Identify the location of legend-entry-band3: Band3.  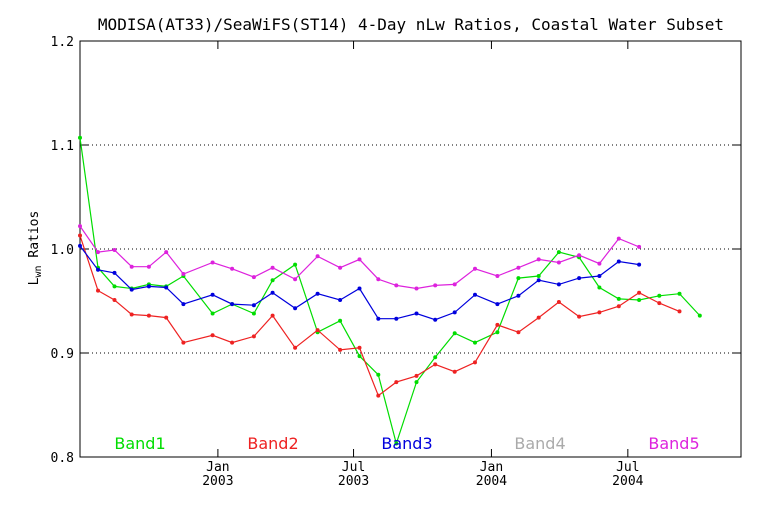
(406, 443).